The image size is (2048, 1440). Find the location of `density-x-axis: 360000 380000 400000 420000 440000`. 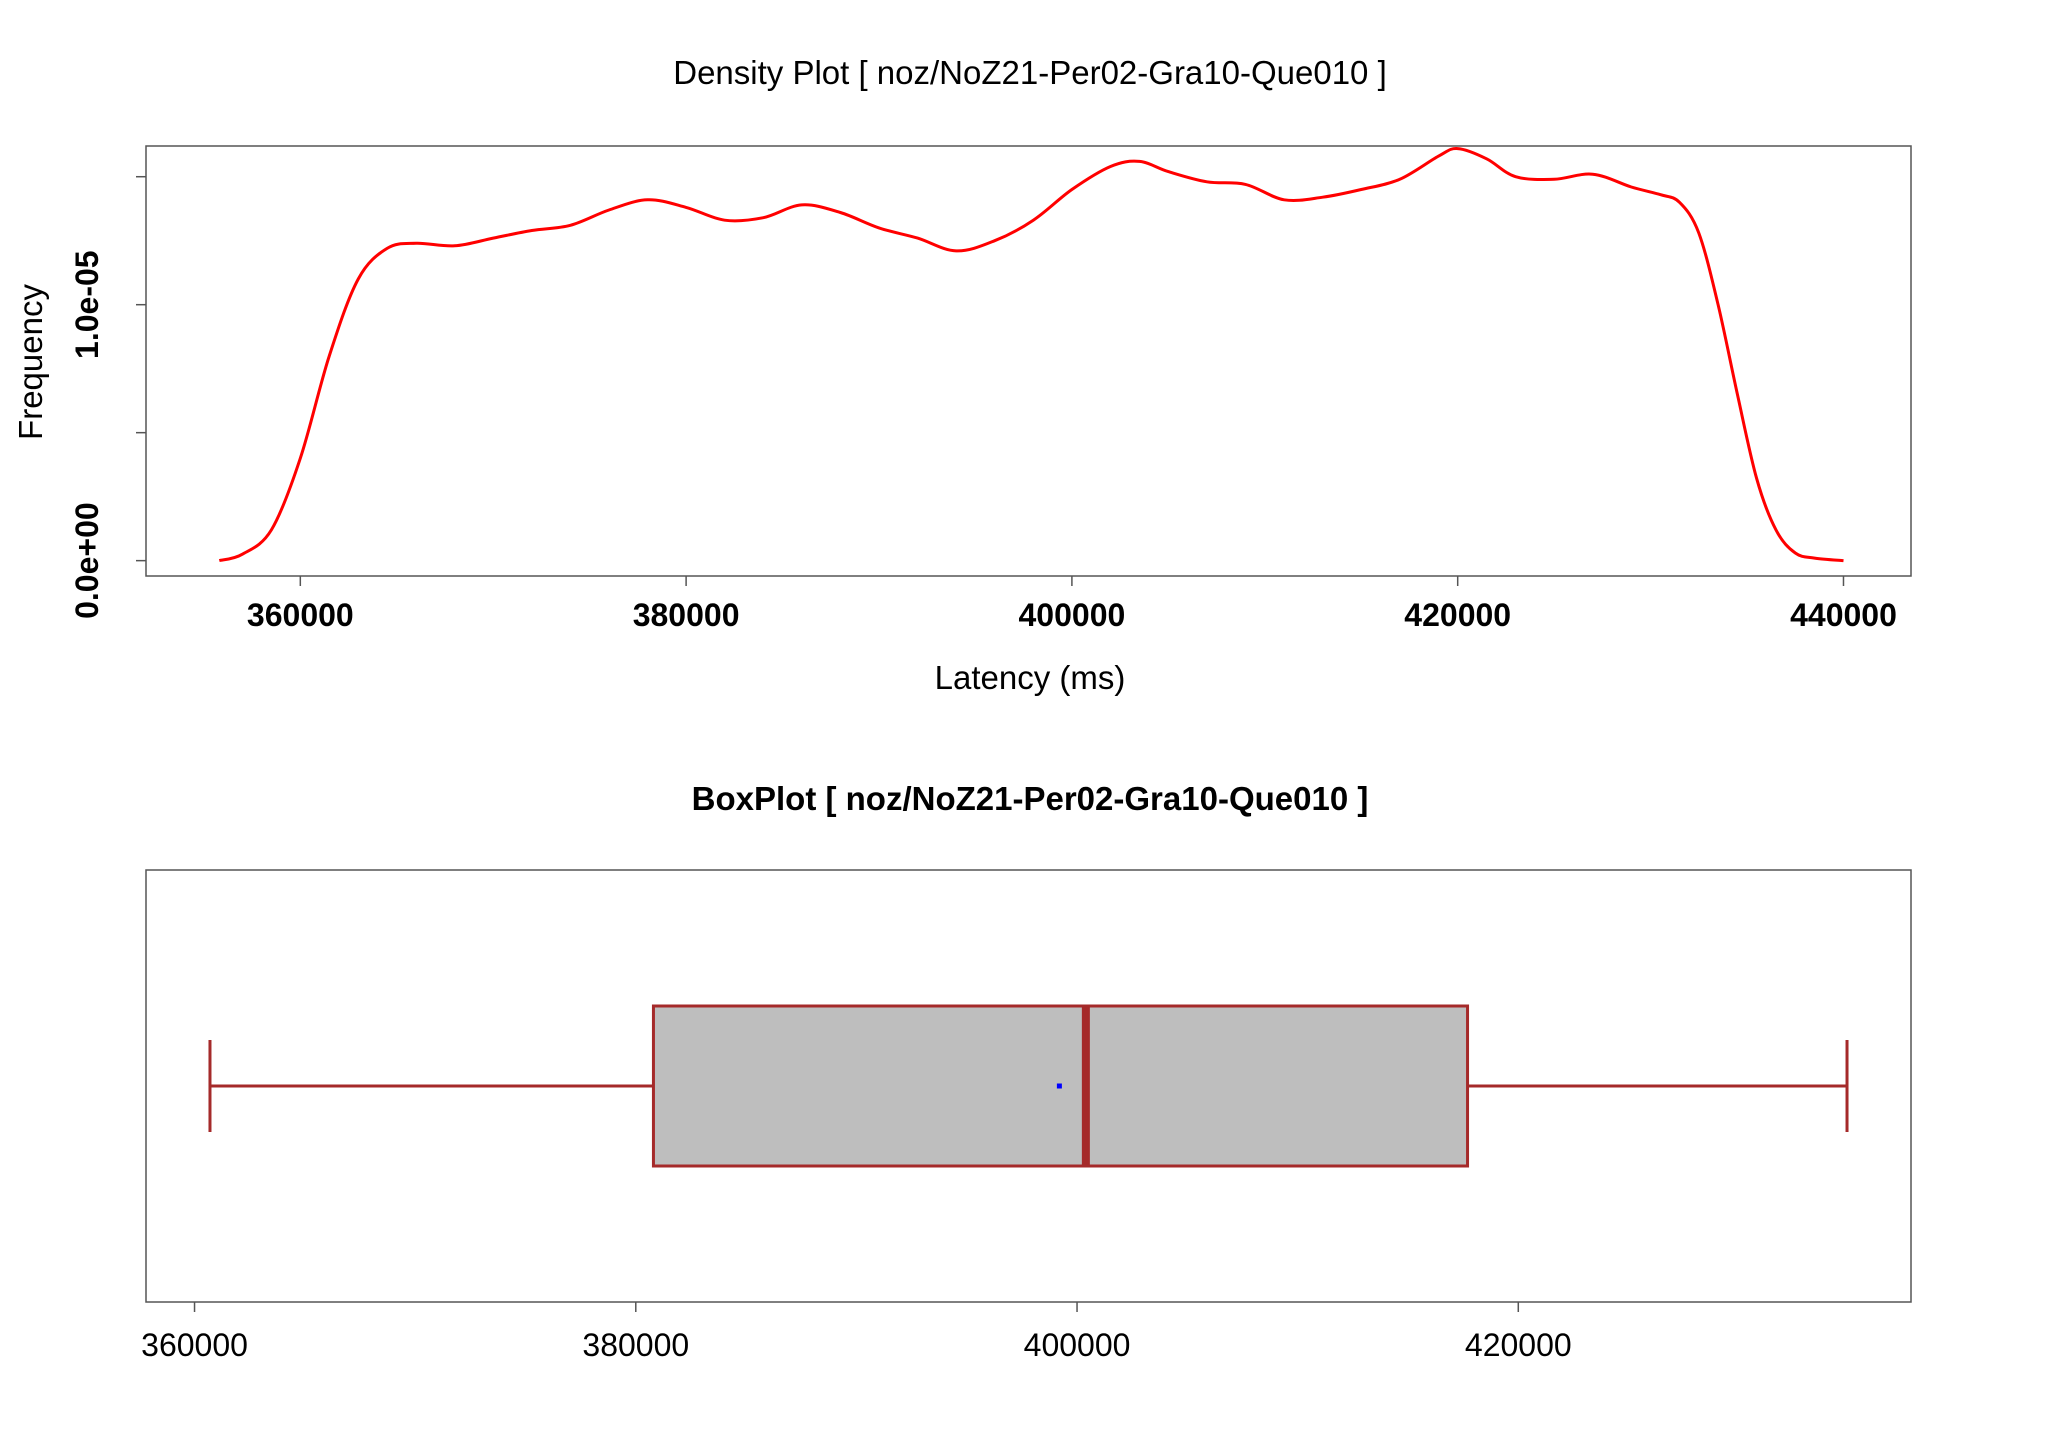

density-x-axis: 360000 380000 400000 420000 440000 is located at coordinates (1072, 604).